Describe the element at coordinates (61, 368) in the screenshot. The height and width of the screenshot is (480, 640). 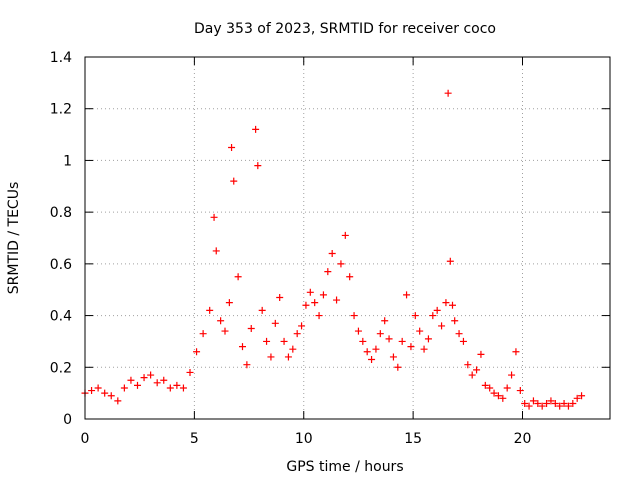
I see `y-tick-label: 0.2` at that location.